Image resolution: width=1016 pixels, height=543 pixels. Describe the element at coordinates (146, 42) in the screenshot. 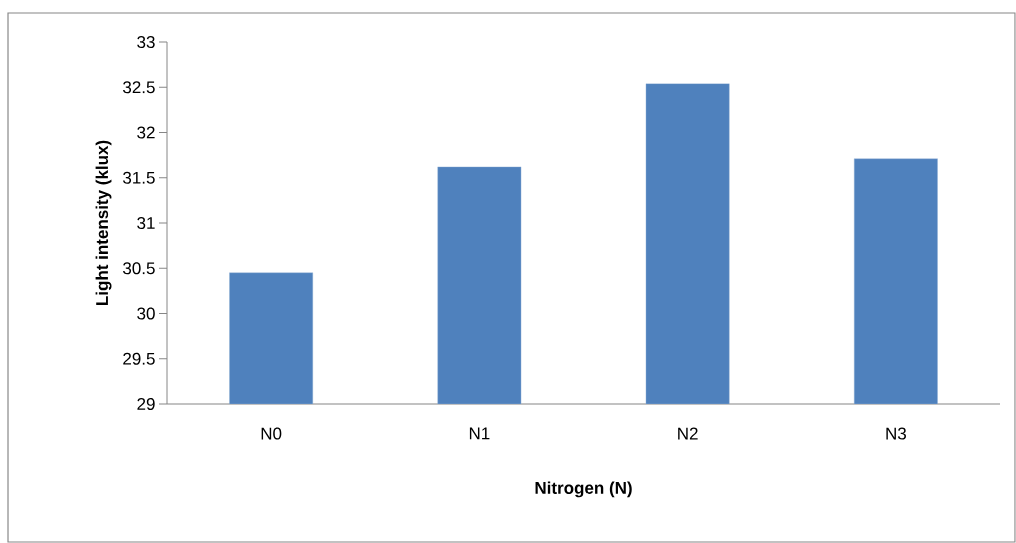

I see `y-tick-label: 33` at that location.